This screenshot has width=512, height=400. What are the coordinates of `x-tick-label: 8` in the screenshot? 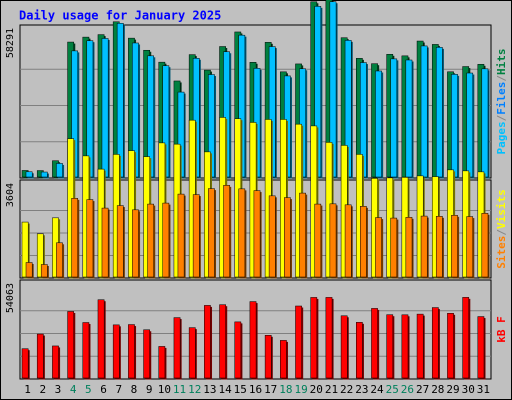 It's located at (134, 389).